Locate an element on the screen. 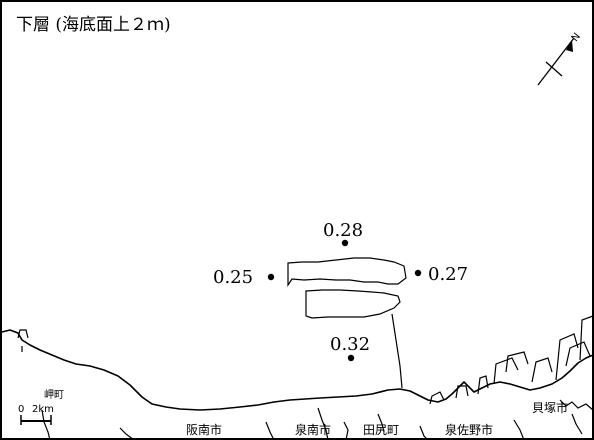  station-south-value: 0.32 is located at coordinates (350, 344).